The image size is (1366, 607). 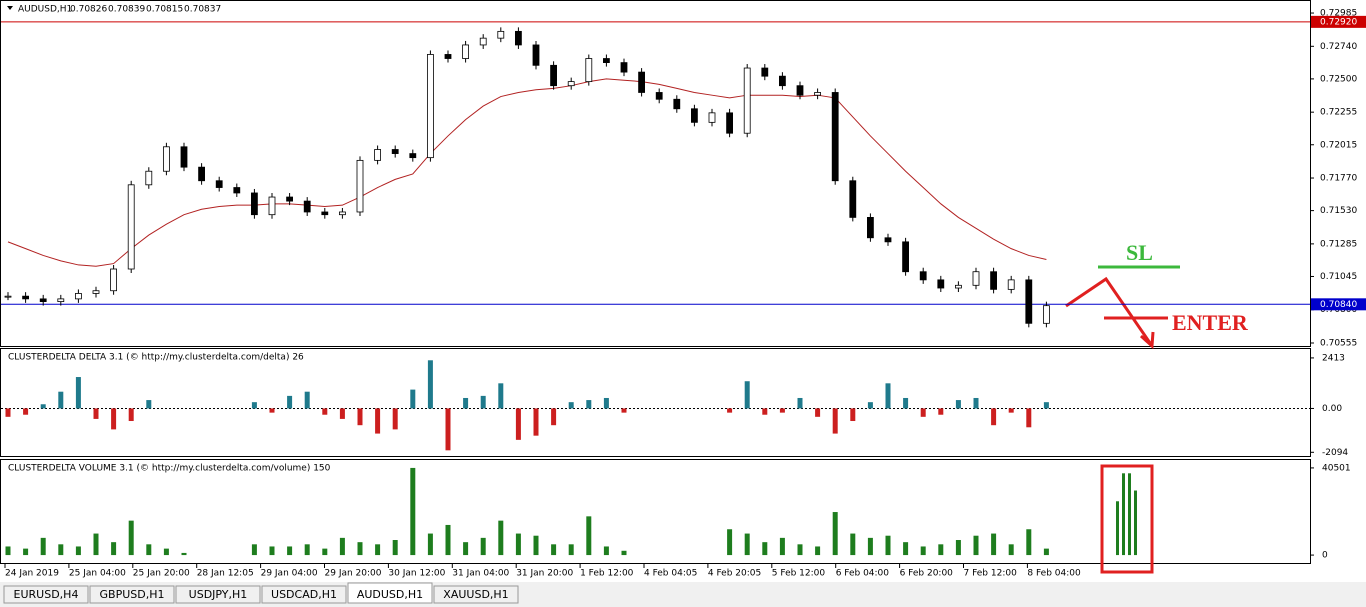 I want to click on time-label: 8 Feb 04:00, so click(x=1054, y=574).